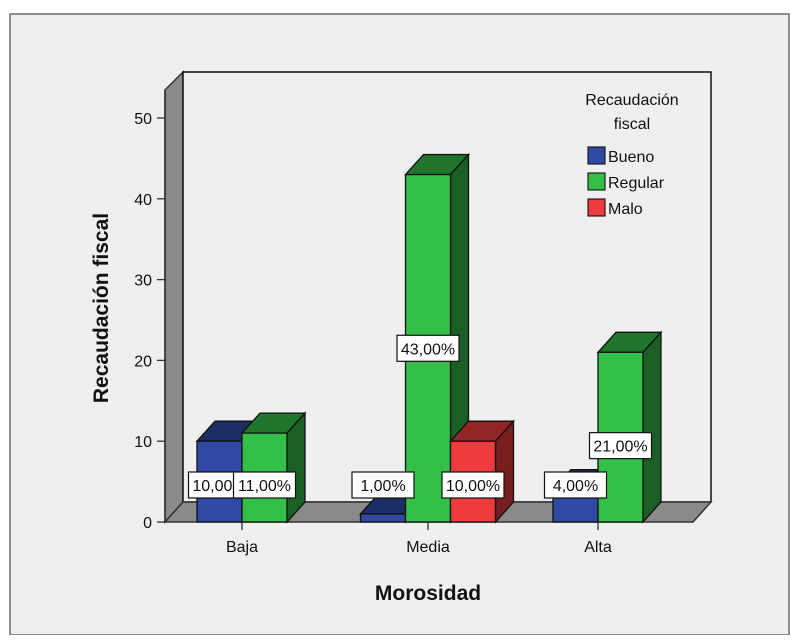 This screenshot has width=791, height=640. Describe the element at coordinates (143, 442) in the screenshot. I see `y-tick-label: 10` at that location.